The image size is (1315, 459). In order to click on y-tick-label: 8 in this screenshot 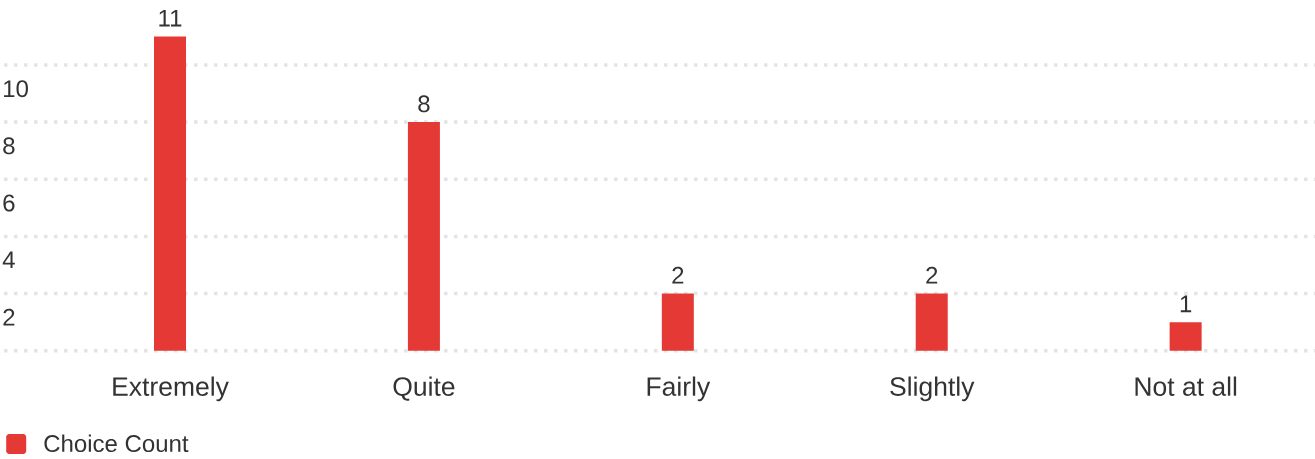, I will do `click(9, 146)`.